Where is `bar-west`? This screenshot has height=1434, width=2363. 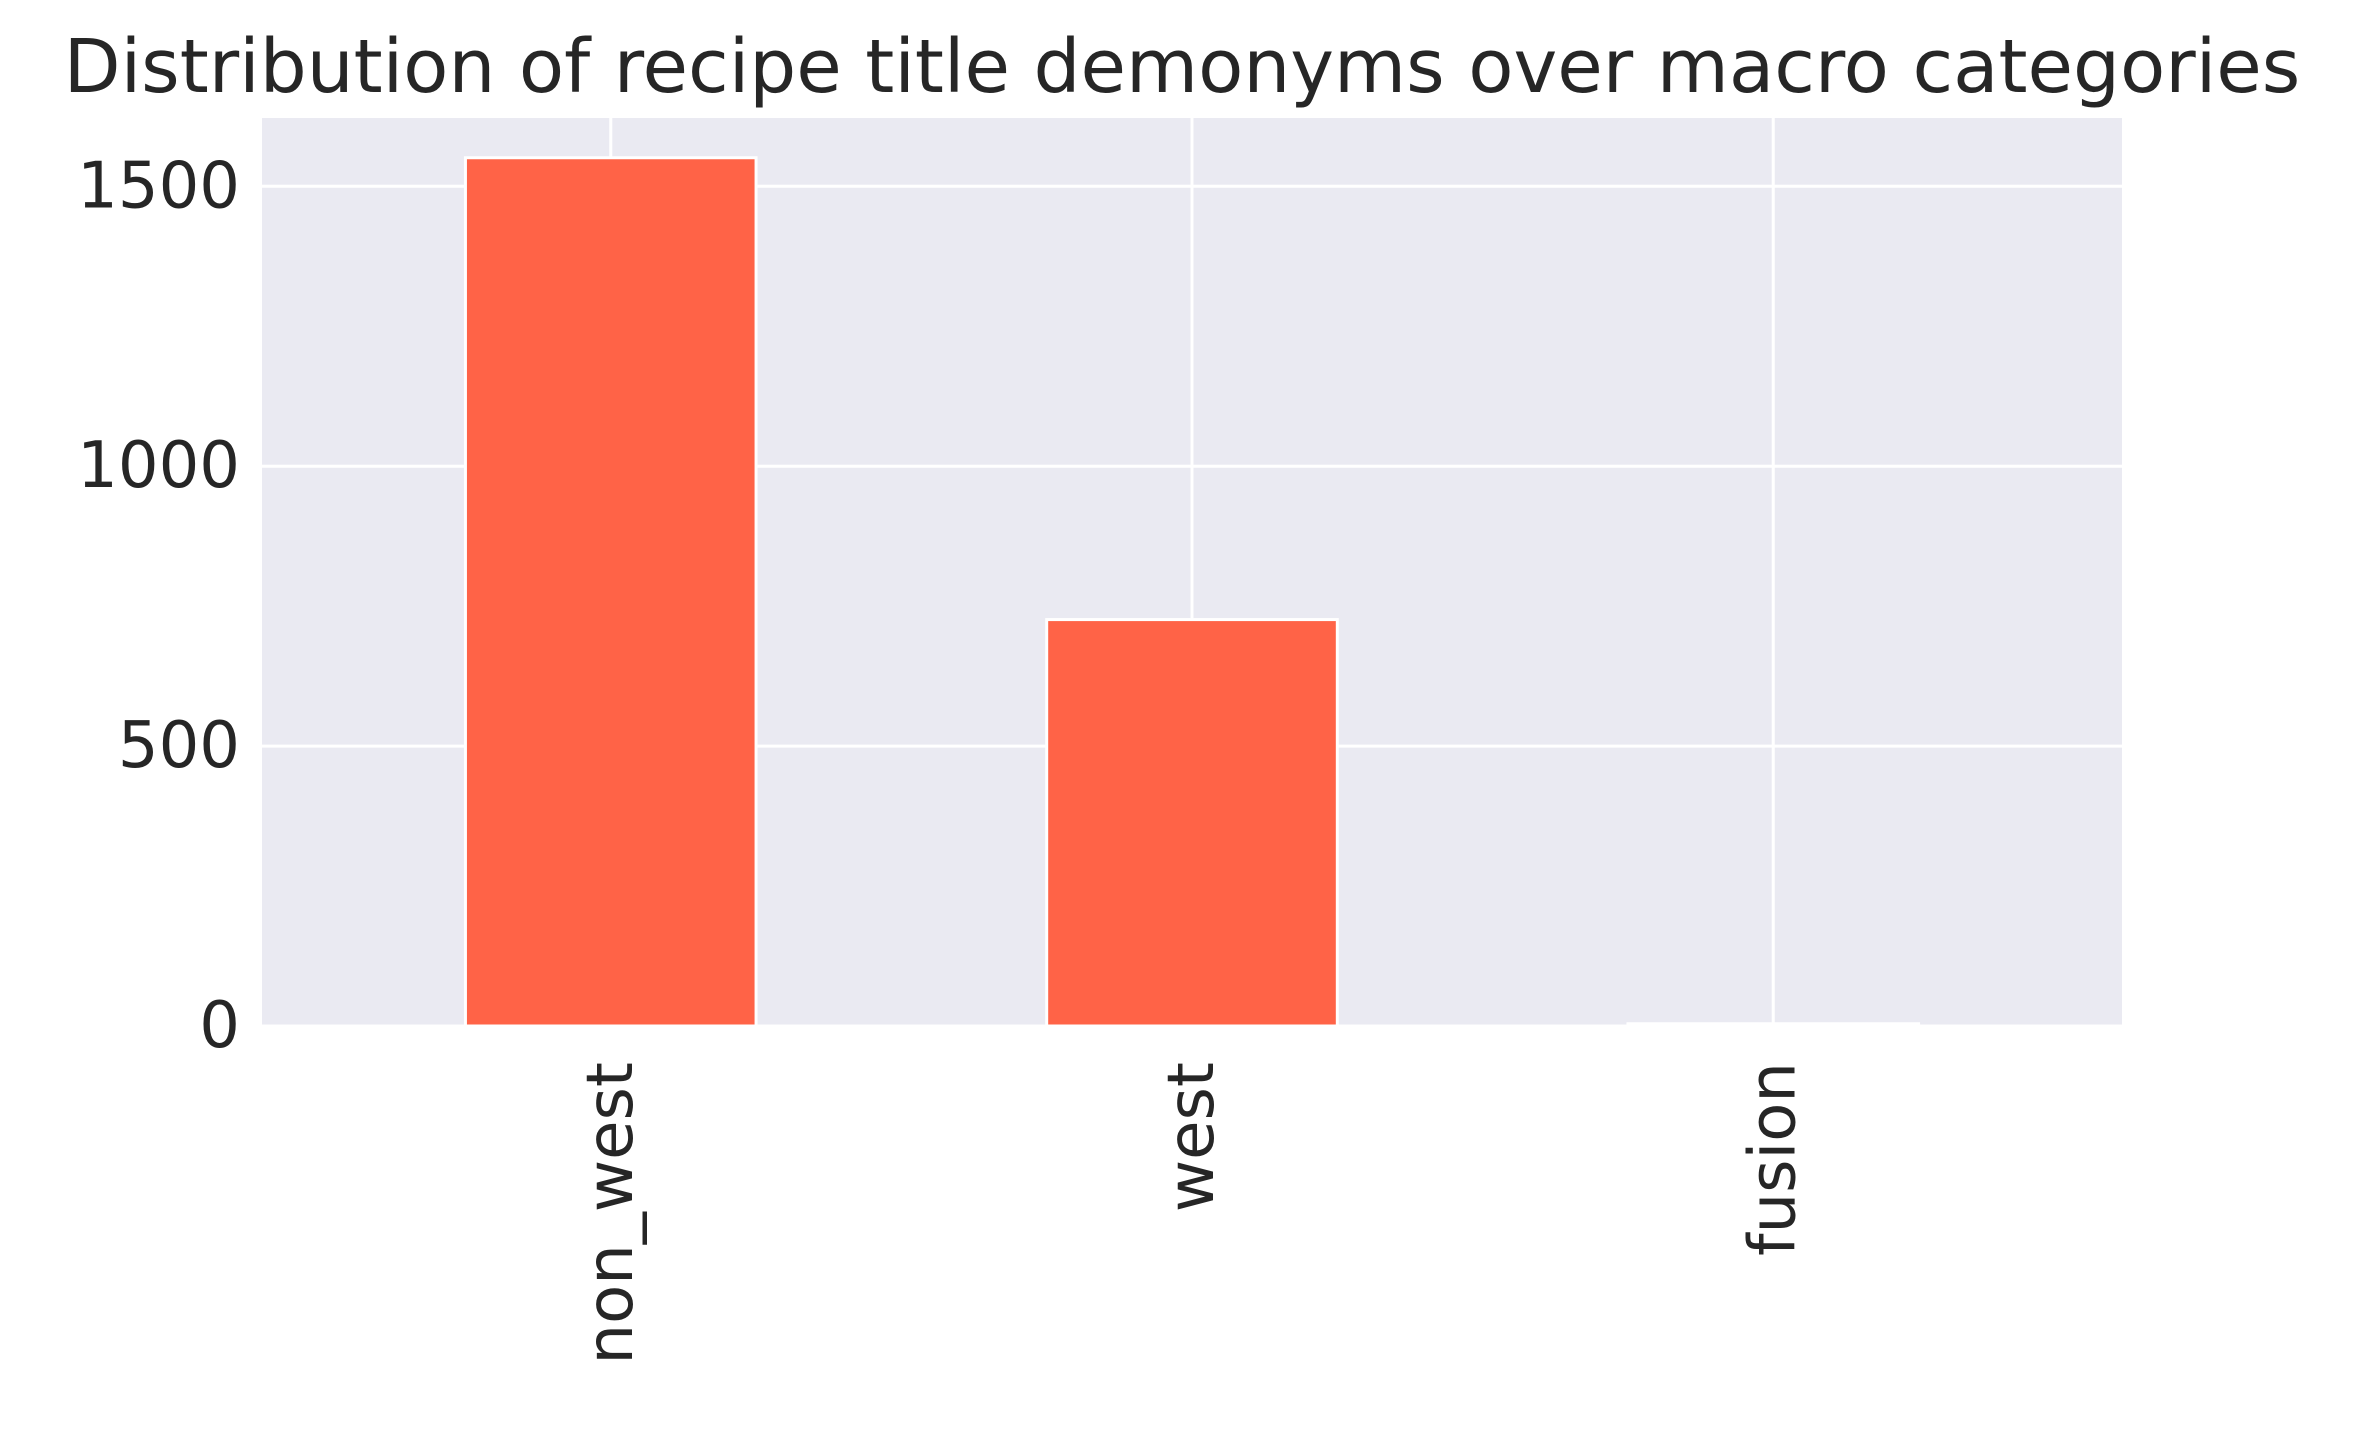
bar-west is located at coordinates (1192, 823).